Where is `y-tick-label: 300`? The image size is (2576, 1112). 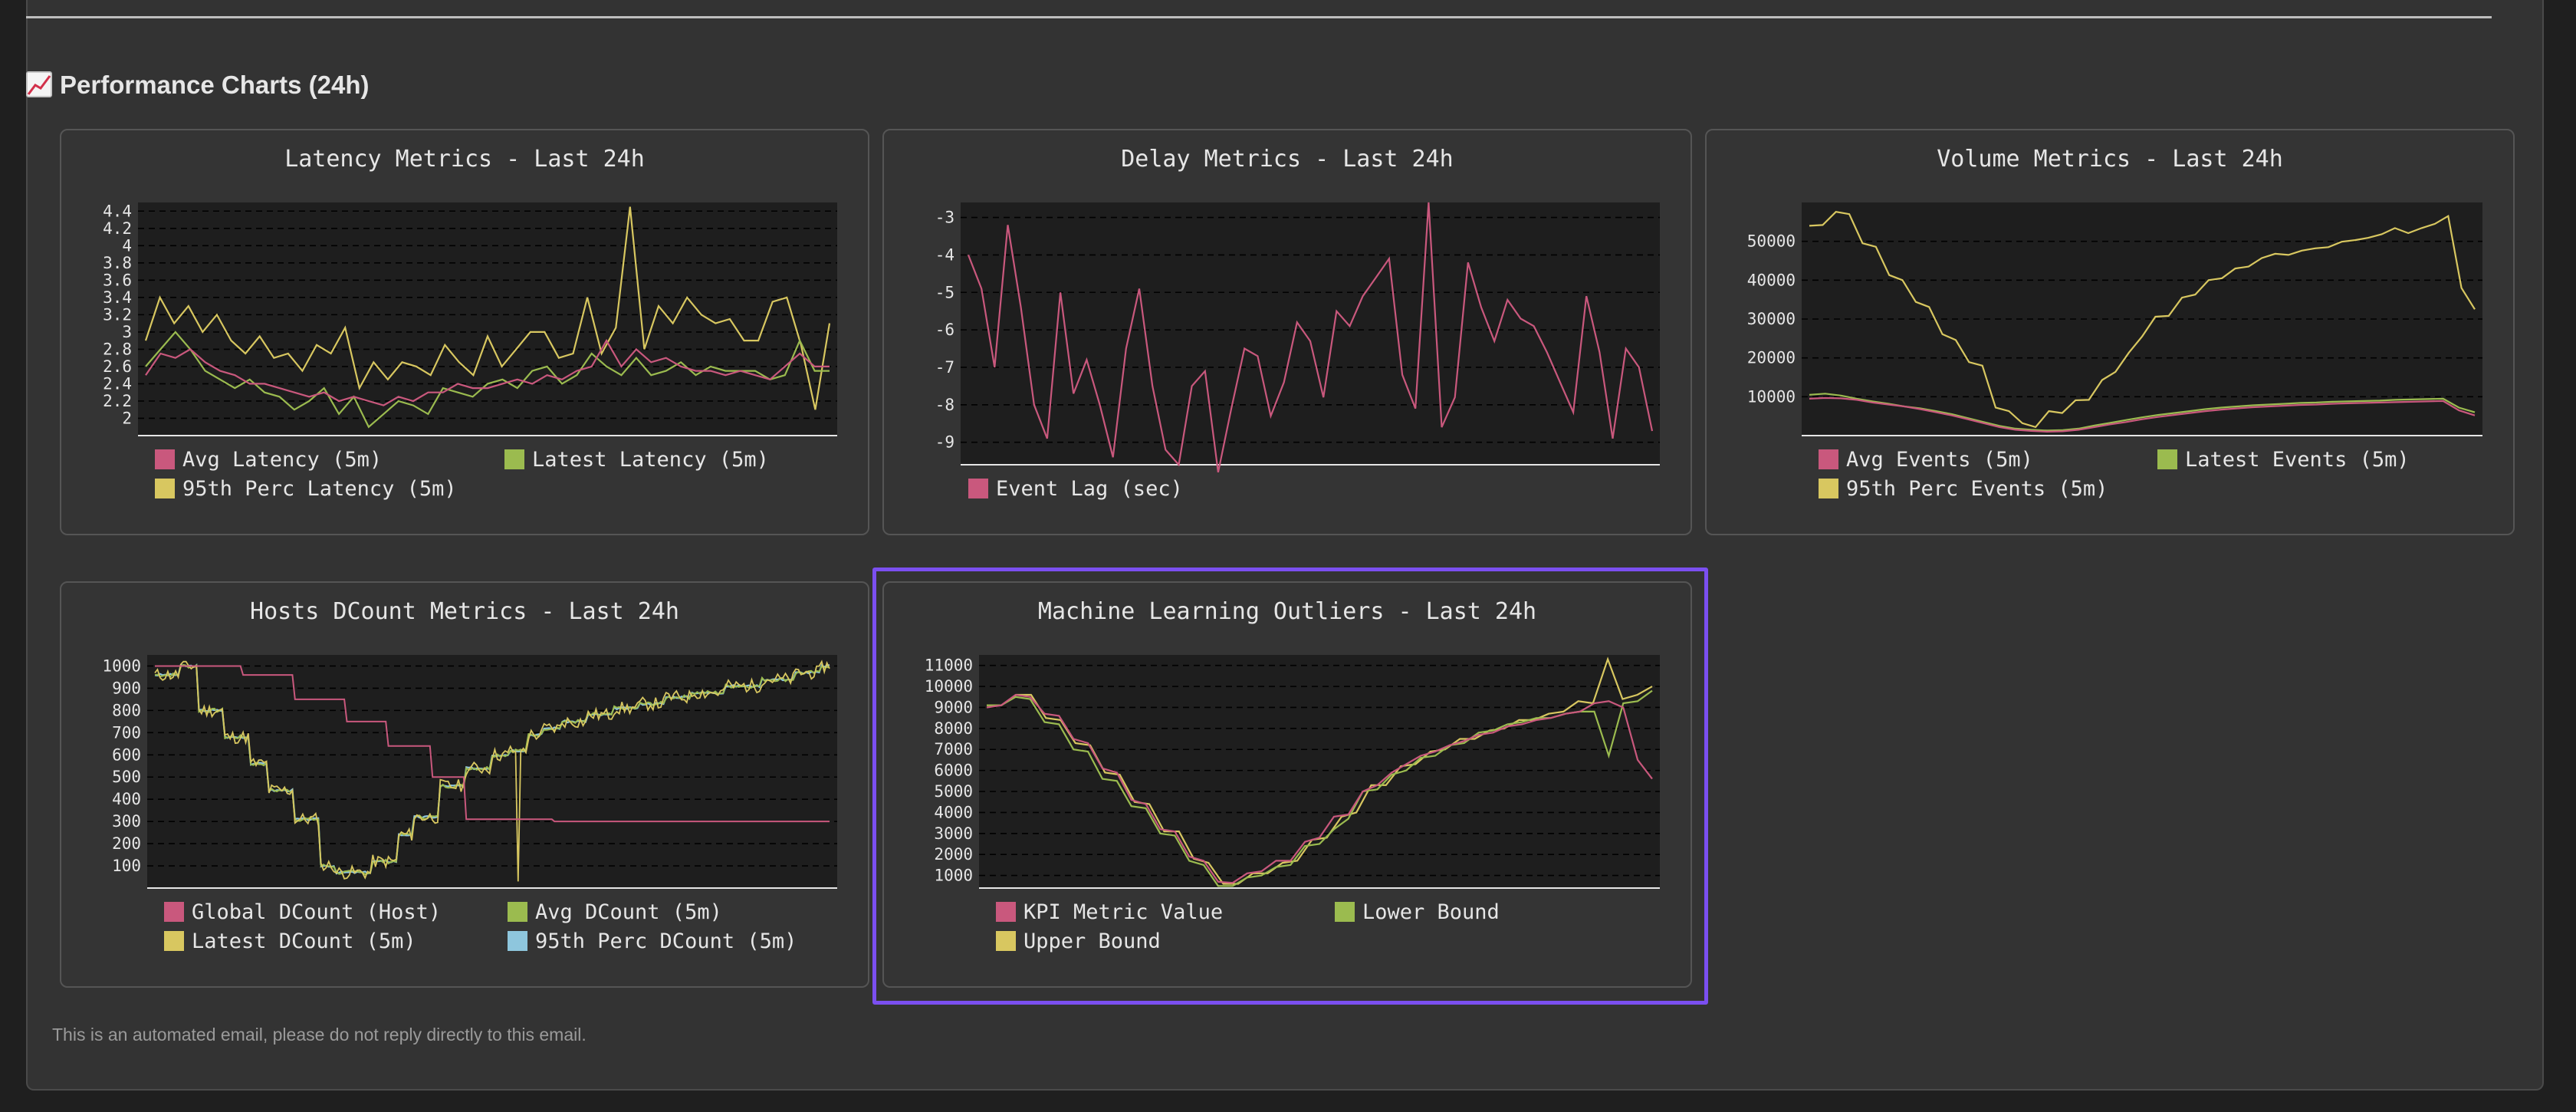
y-tick-label: 300 is located at coordinates (127, 822).